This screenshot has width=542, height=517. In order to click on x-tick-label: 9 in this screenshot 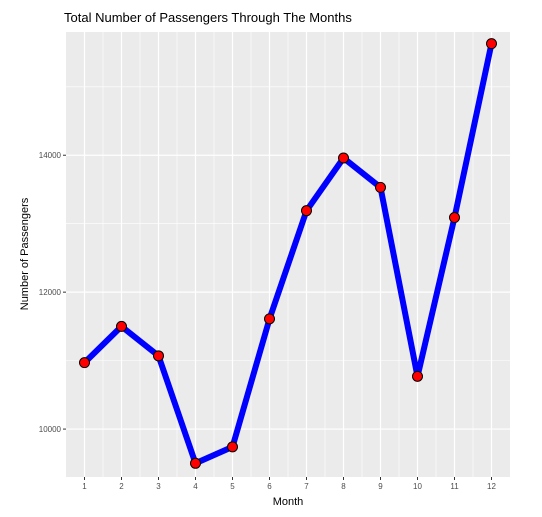, I will do `click(380, 486)`.